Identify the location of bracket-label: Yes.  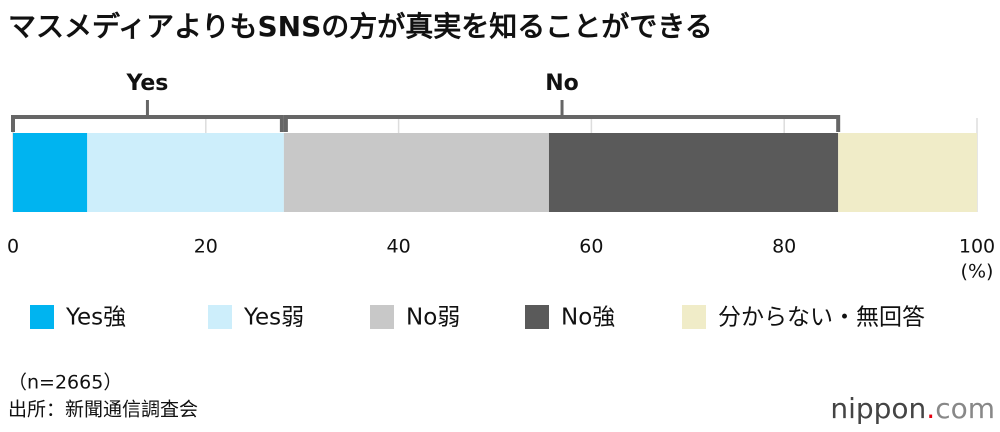
(146, 83).